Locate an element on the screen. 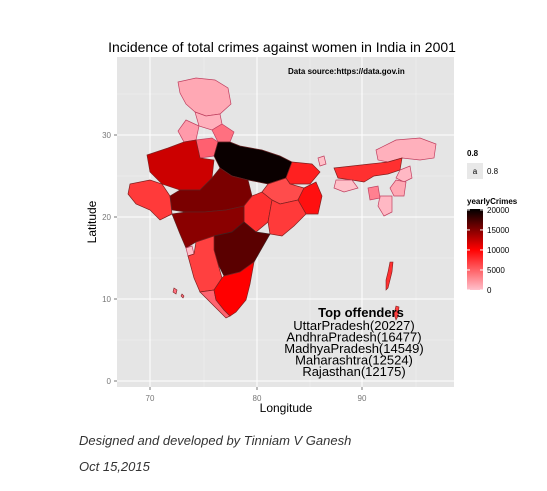 Image resolution: width=547 pixels, height=491 pixels. region-tripura is located at coordinates (374, 193).